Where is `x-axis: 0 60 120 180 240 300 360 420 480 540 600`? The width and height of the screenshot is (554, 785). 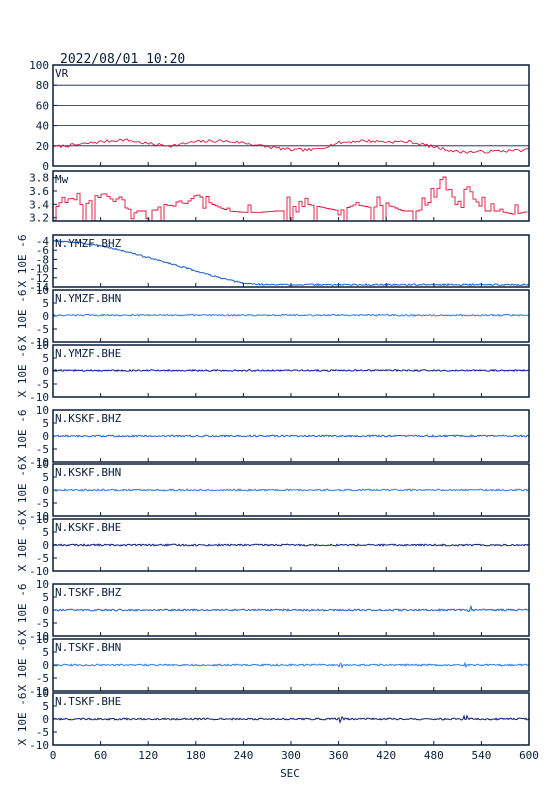
x-axis: 0 60 120 180 240 300 360 420 480 540 600 is located at coordinates (294, 755).